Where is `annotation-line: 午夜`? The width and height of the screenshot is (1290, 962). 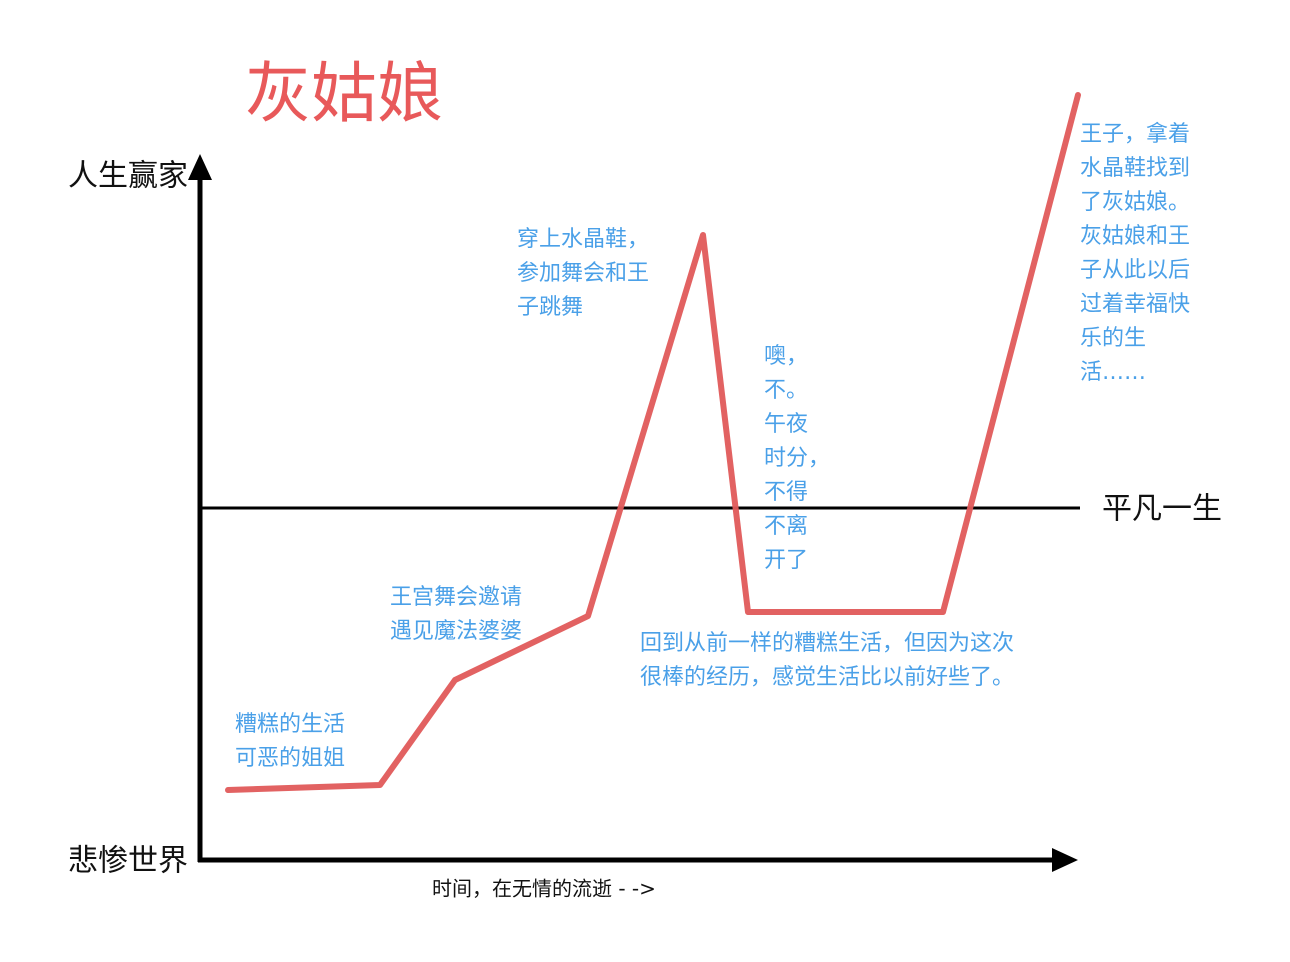
annotation-line: 午夜 is located at coordinates (786, 424).